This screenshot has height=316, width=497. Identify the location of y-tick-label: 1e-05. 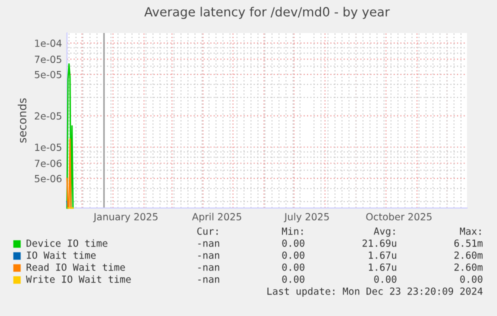
(48, 147).